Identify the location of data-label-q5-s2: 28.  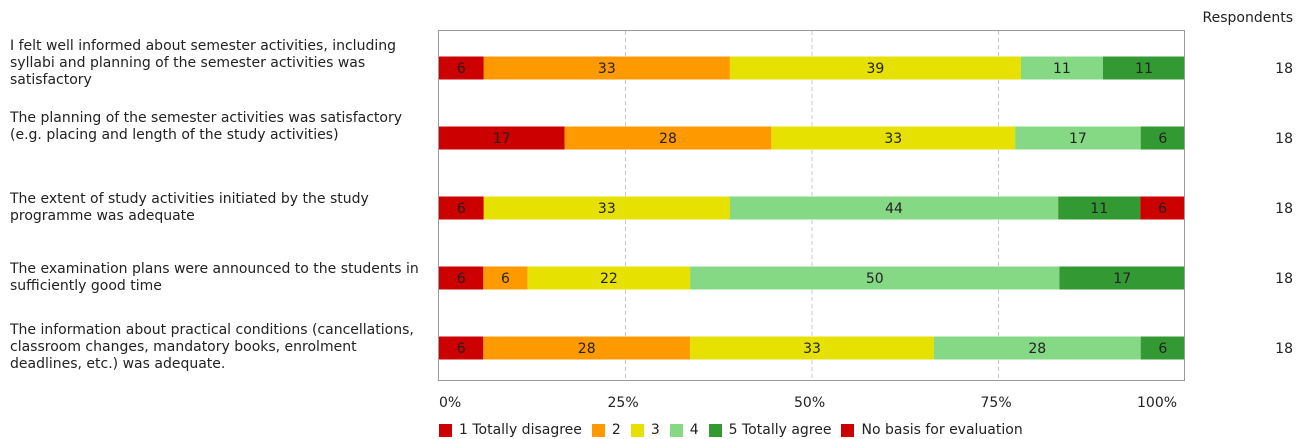
(587, 349).